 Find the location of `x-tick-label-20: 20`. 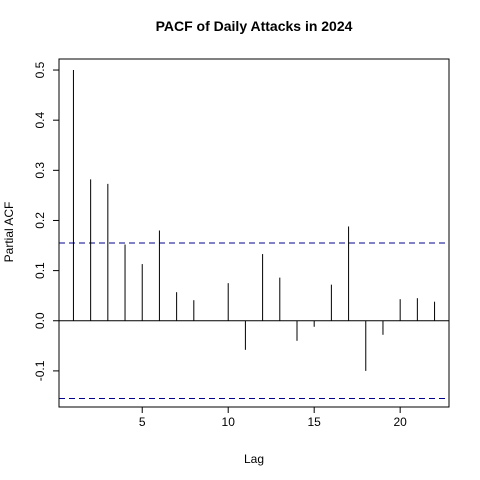

x-tick-label-20: 20 is located at coordinates (400, 422).